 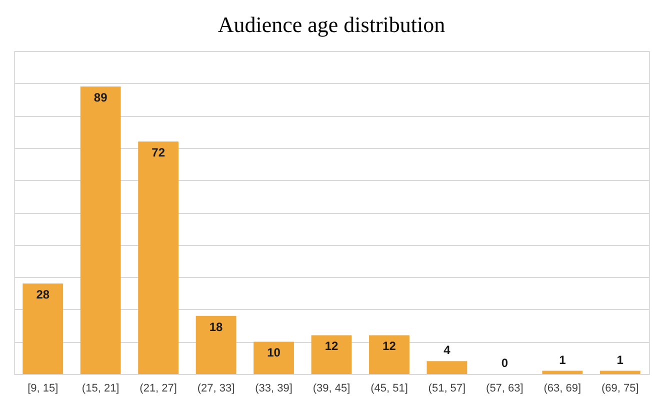 I want to click on x-tick-label: (51, 57], so click(x=447, y=388).